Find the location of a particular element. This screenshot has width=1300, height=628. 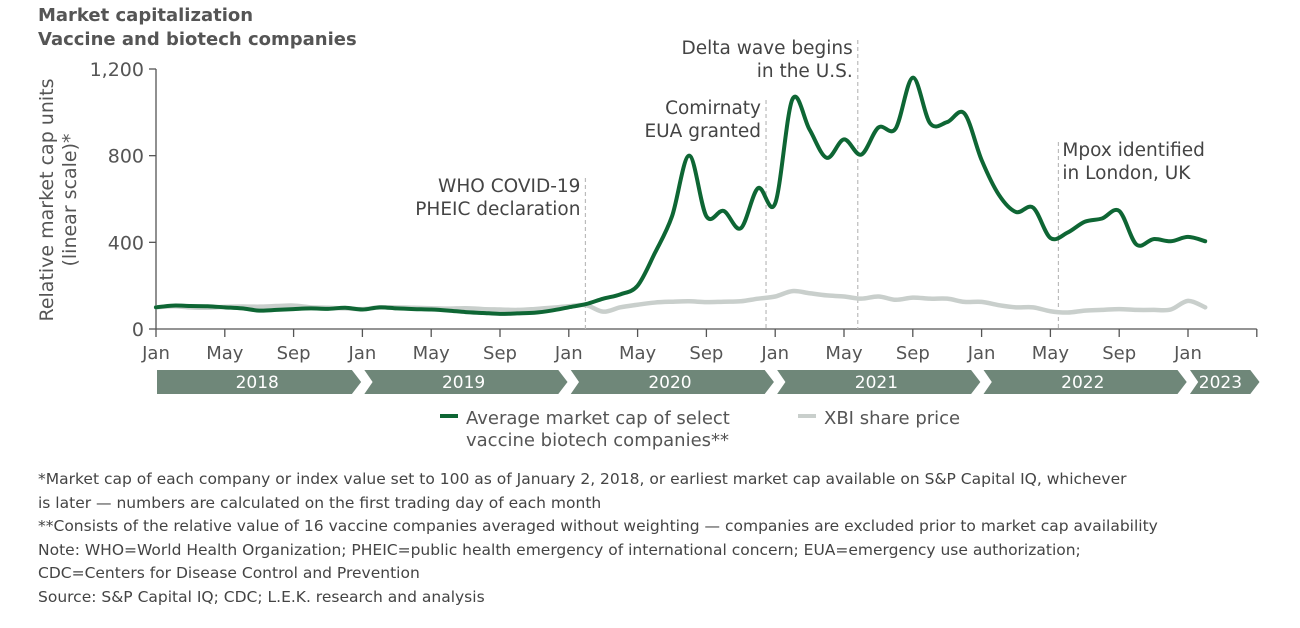

year-band-2022 is located at coordinates (1084, 382).